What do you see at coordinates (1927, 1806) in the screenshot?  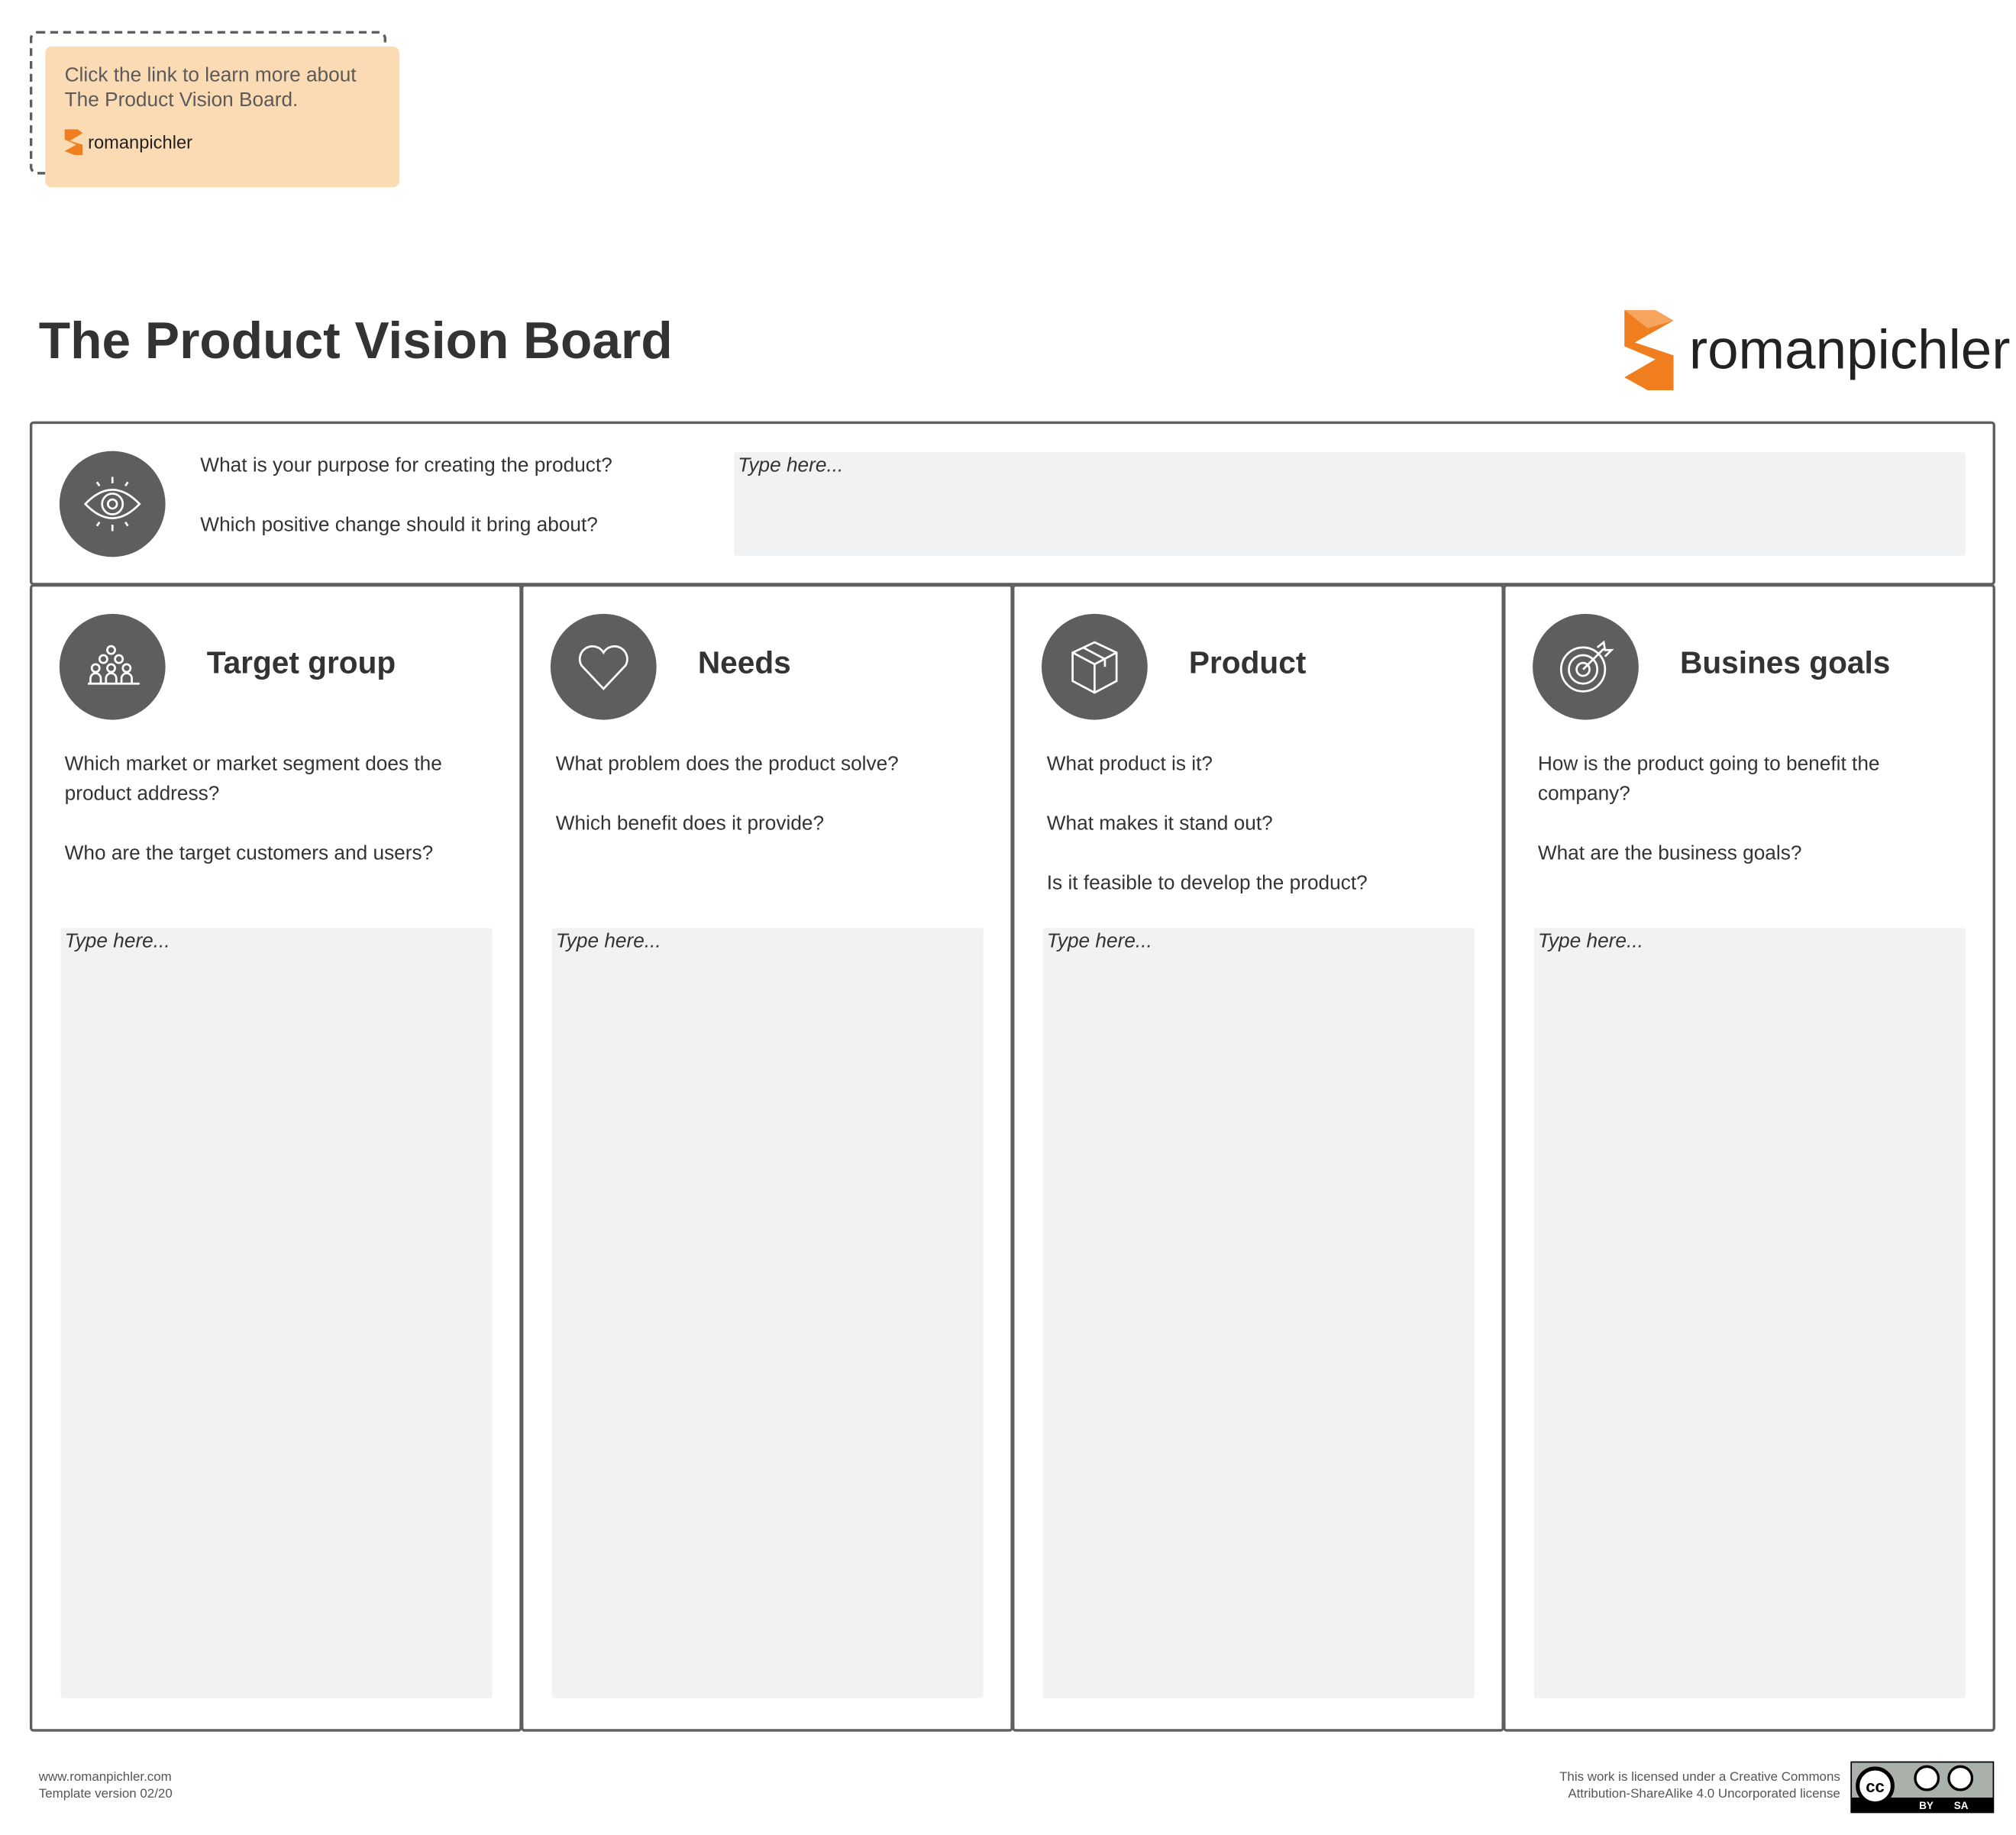 I see `by-label: BY` at bounding box center [1927, 1806].